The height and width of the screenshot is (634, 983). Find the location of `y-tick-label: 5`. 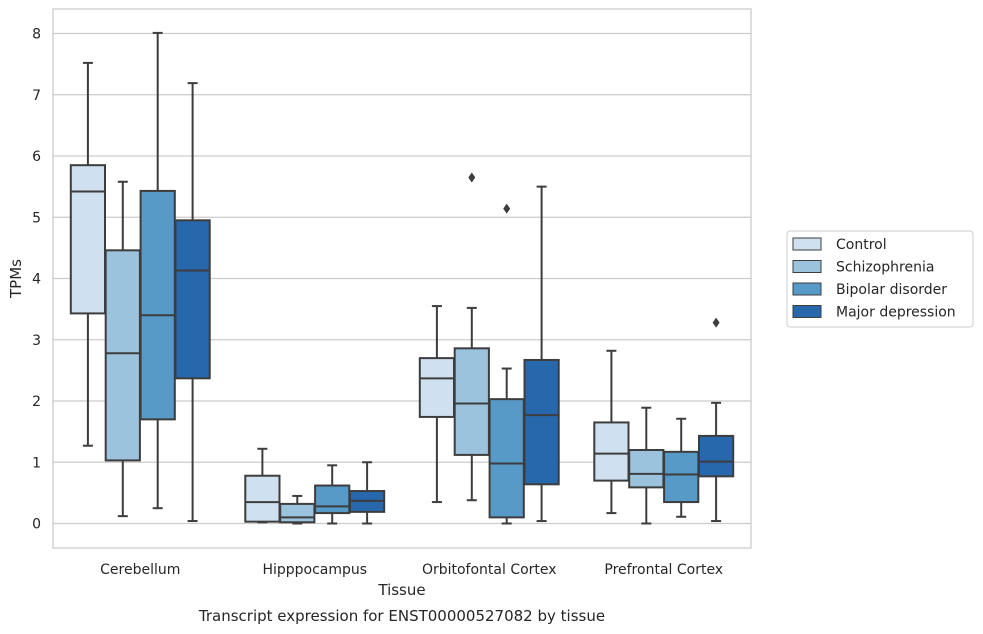

y-tick-label: 5 is located at coordinates (36, 218).